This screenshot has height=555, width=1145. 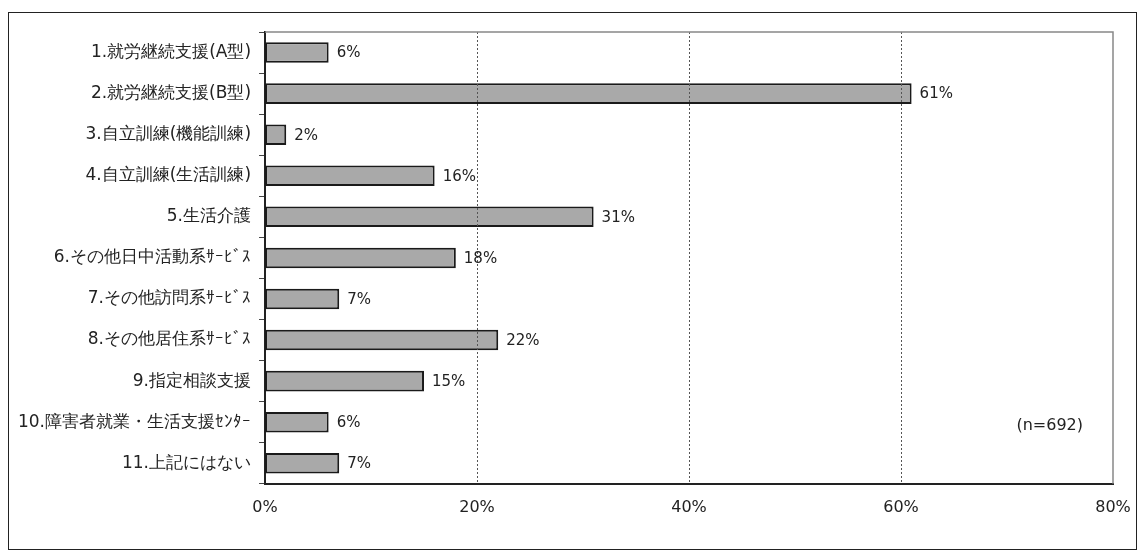 I want to click on data-label: 15%, so click(x=449, y=381).